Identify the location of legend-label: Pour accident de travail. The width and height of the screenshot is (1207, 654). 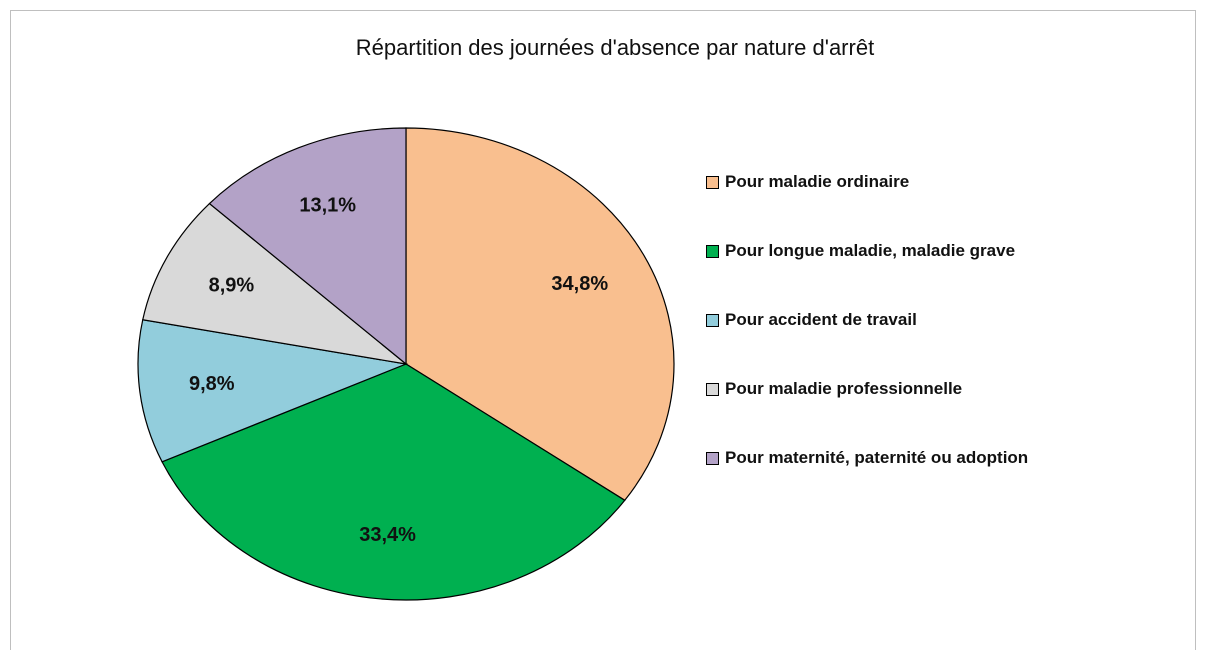
(821, 319).